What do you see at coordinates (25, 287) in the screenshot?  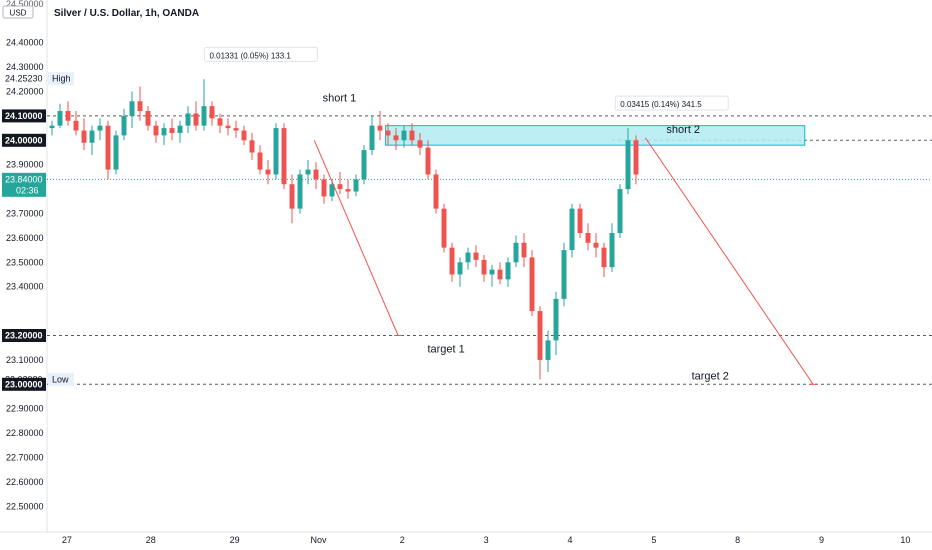 I see `y-tick-label: 23.40000` at bounding box center [25, 287].